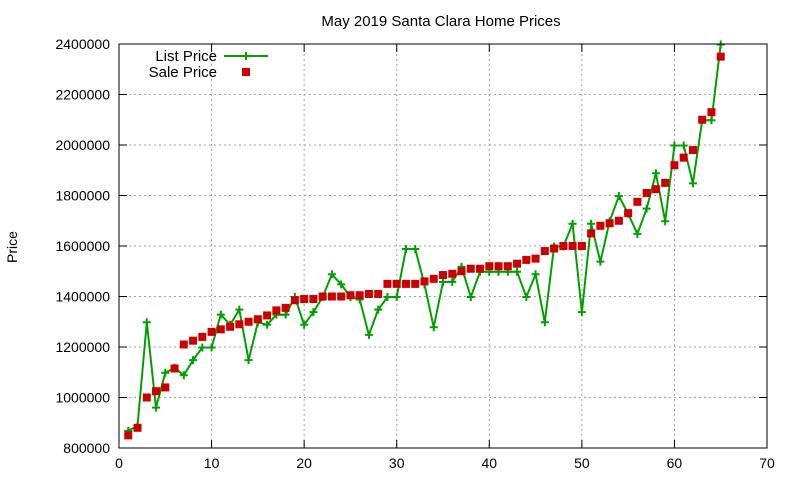 This screenshot has height=480, width=800. Describe the element at coordinates (82, 398) in the screenshot. I see `y-tick-label: 1000000` at that location.